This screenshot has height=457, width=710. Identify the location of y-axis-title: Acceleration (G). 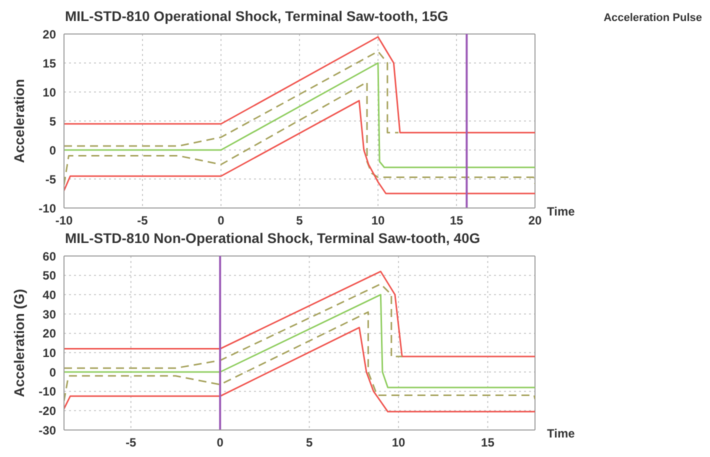
(18, 343).